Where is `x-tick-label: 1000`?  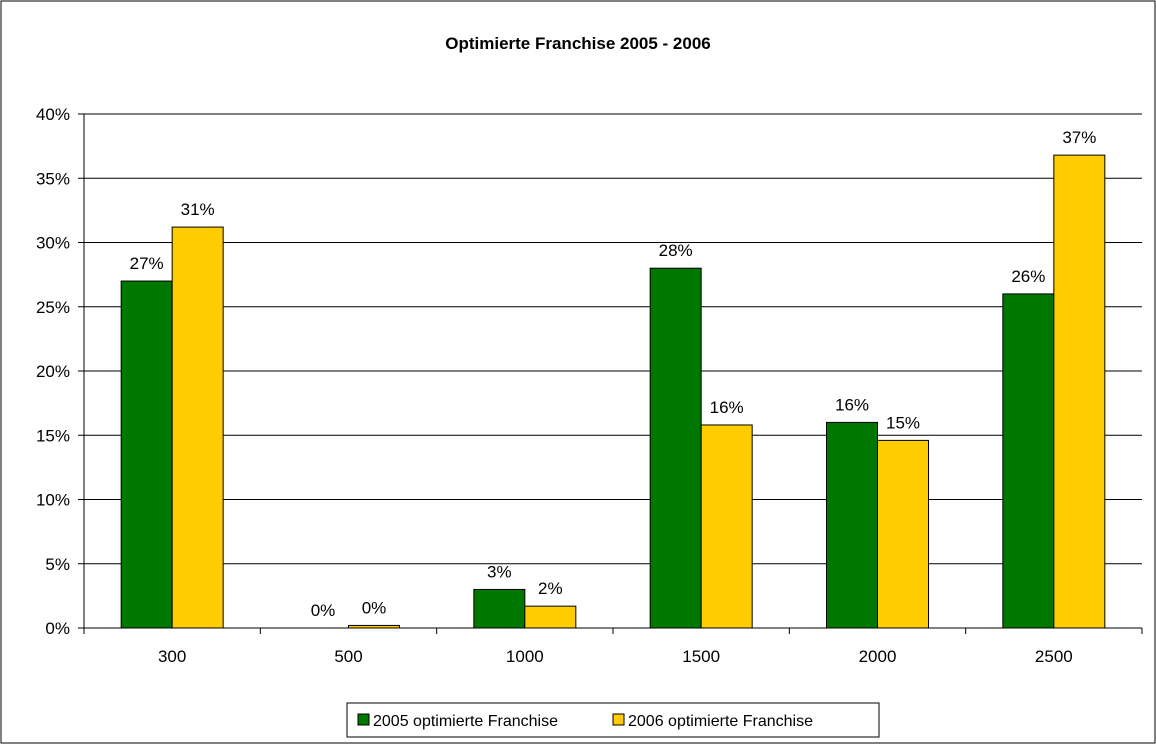
x-tick-label: 1000 is located at coordinates (525, 656).